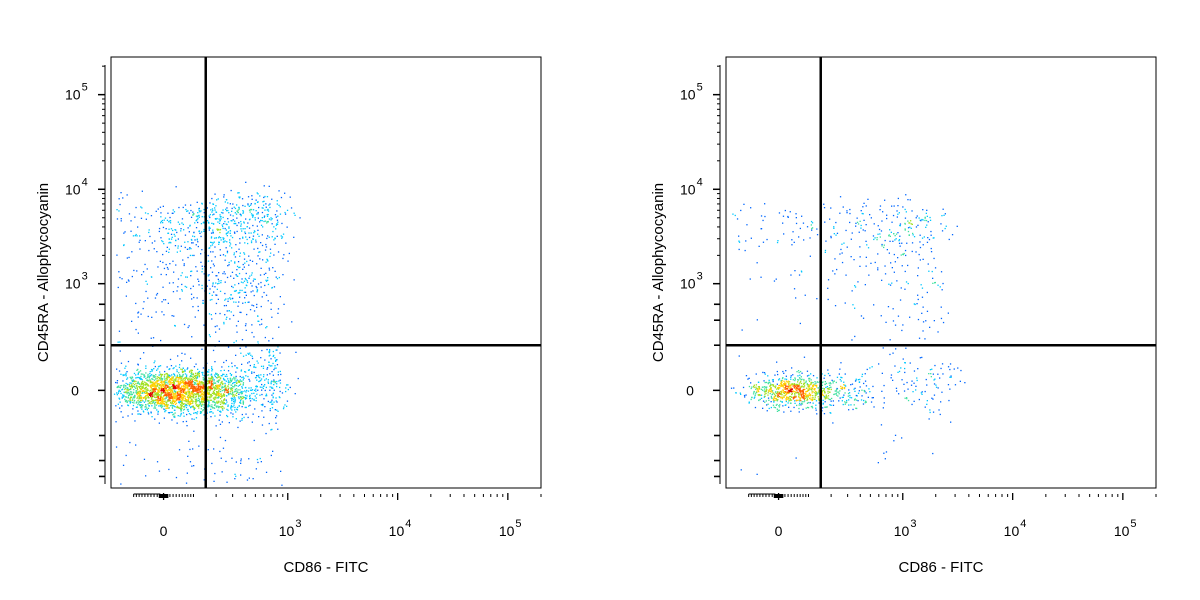  What do you see at coordinates (76, 186) in the screenshot?
I see `y-tick-label: 104` at bounding box center [76, 186].